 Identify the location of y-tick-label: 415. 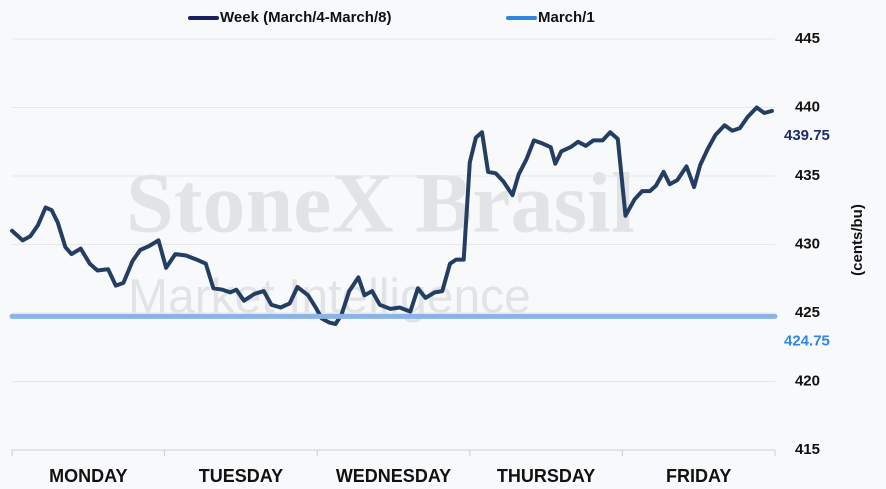
(807, 449).